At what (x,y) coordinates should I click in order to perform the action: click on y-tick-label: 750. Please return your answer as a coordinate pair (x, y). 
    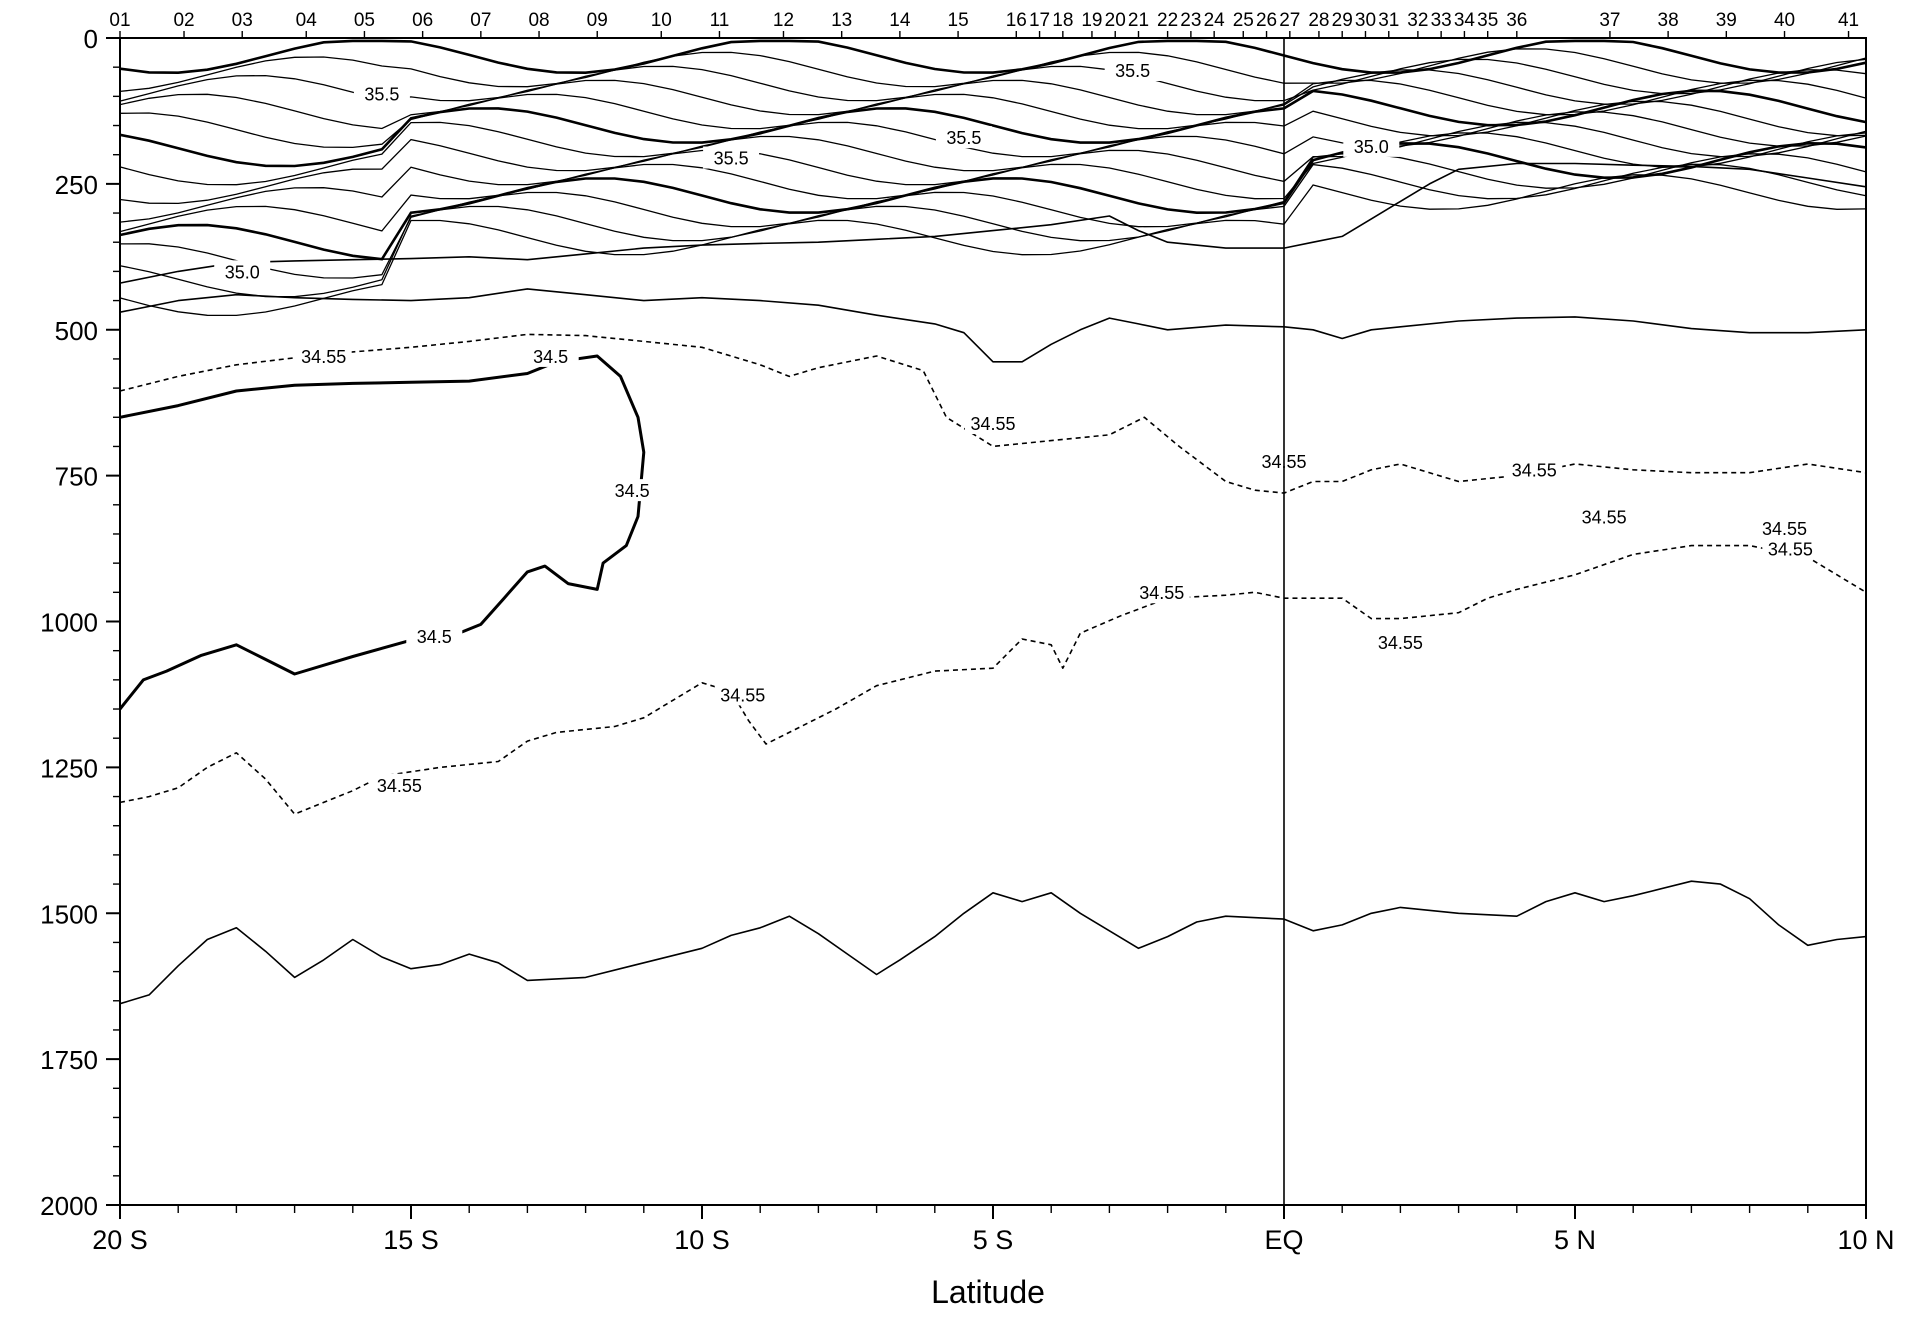
    Looking at the image, I should click on (76, 477).